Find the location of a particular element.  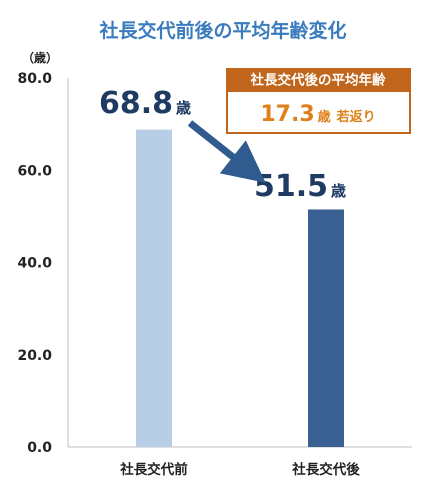

value-label: 51.5 歳 is located at coordinates (300, 186).